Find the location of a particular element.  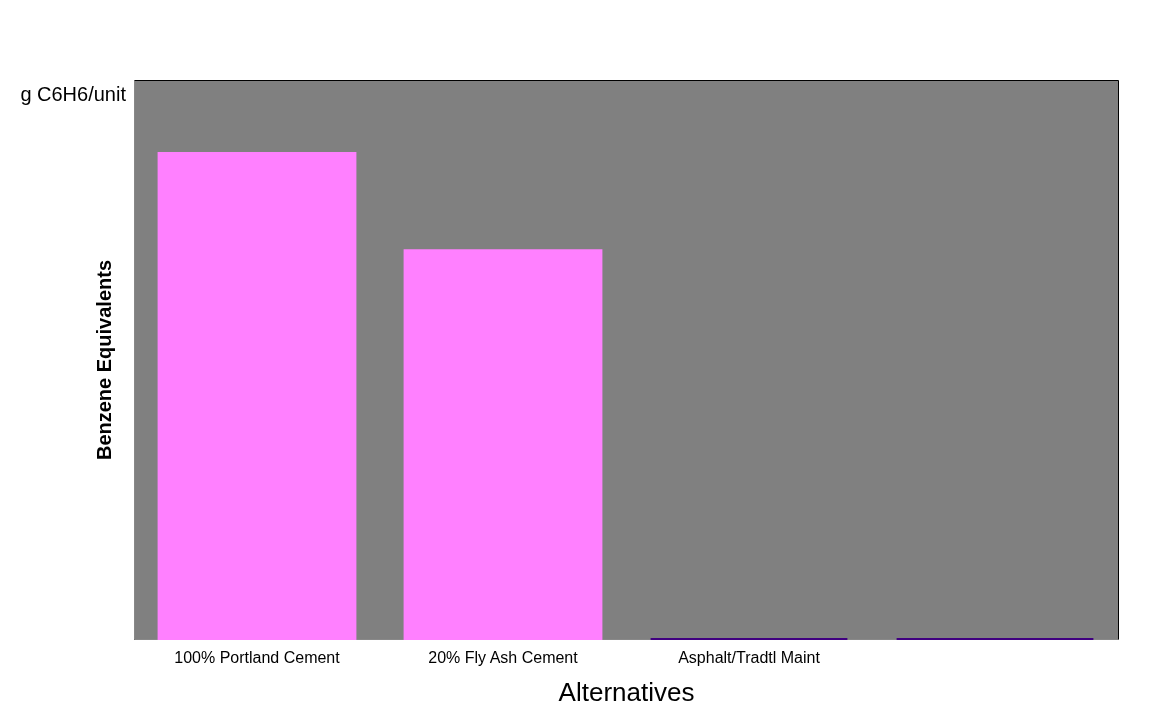

x-tick-label: Asphalt/Tradtl Maint is located at coordinates (749, 657).